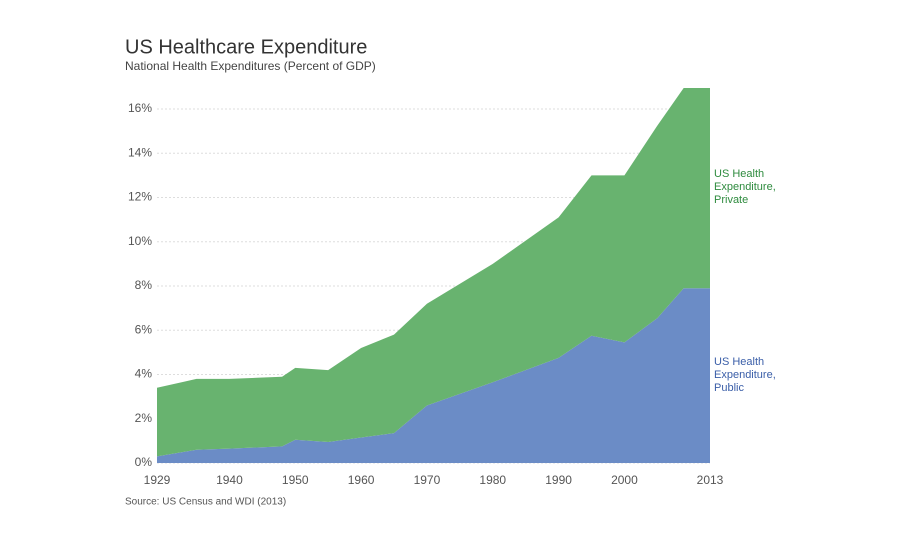 The height and width of the screenshot is (548, 900). Describe the element at coordinates (144, 374) in the screenshot. I see `y-tick-label: 4%` at that location.